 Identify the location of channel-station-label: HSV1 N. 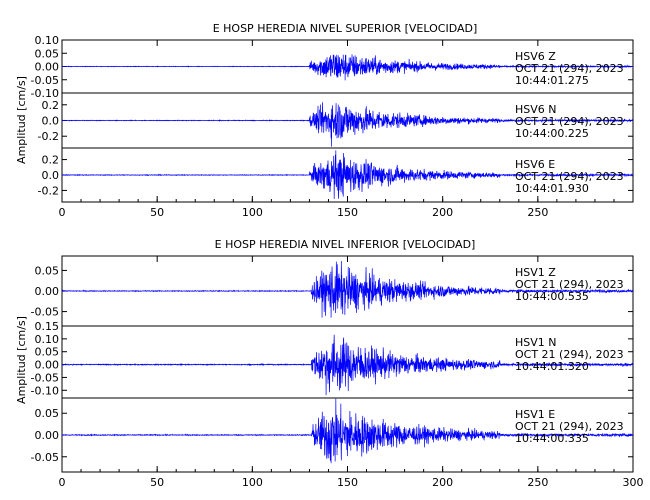
(536, 342).